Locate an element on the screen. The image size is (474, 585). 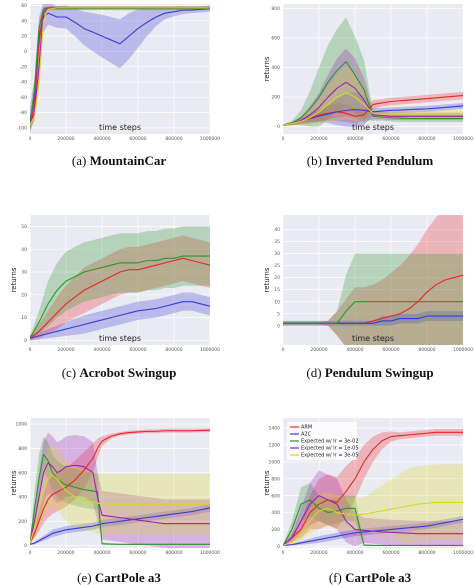
y-tick-label: -40 is located at coordinates (23, 83).